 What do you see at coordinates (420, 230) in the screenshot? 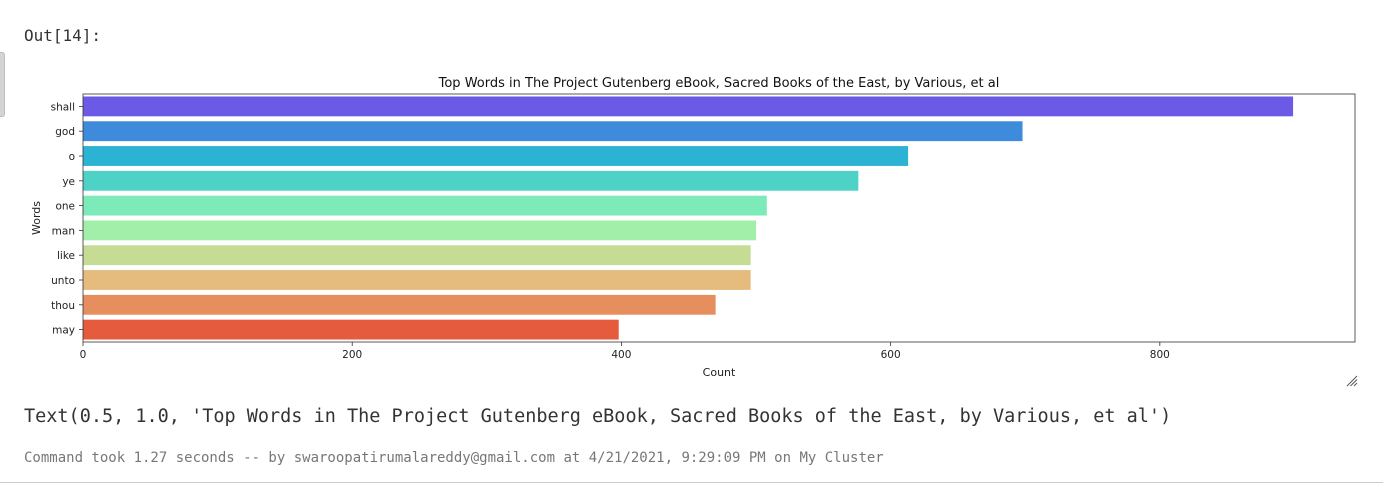
I see `bar-man` at bounding box center [420, 230].